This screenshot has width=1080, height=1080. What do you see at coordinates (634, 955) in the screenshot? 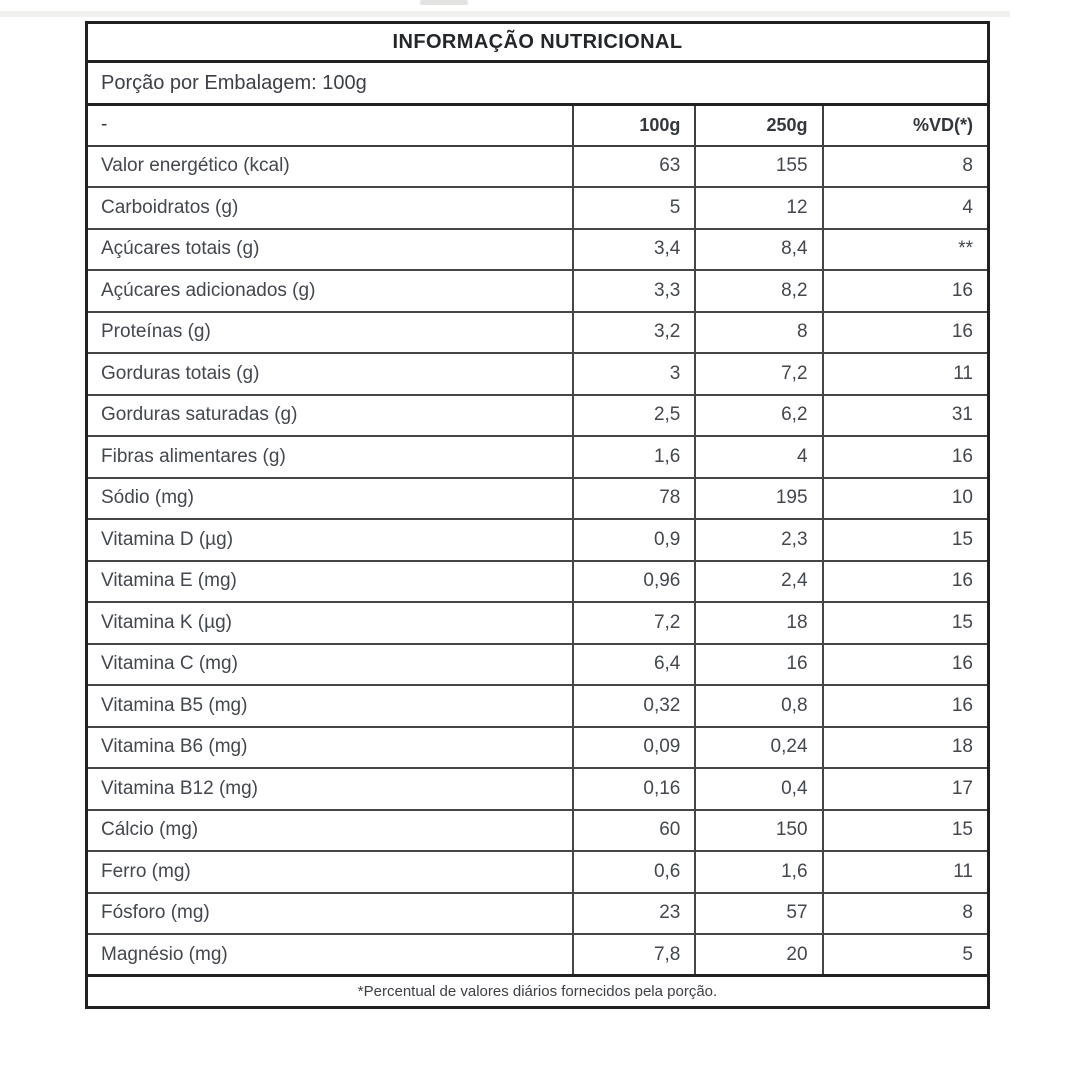
I see `value-100g-cell: 7,8` at bounding box center [634, 955].